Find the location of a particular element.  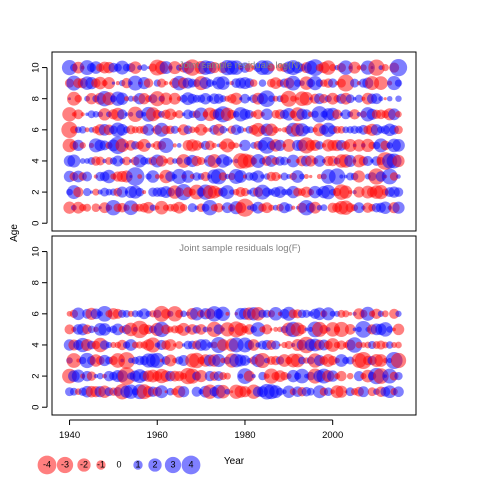

panel-log-f-bubbles is located at coordinates (234, 352).